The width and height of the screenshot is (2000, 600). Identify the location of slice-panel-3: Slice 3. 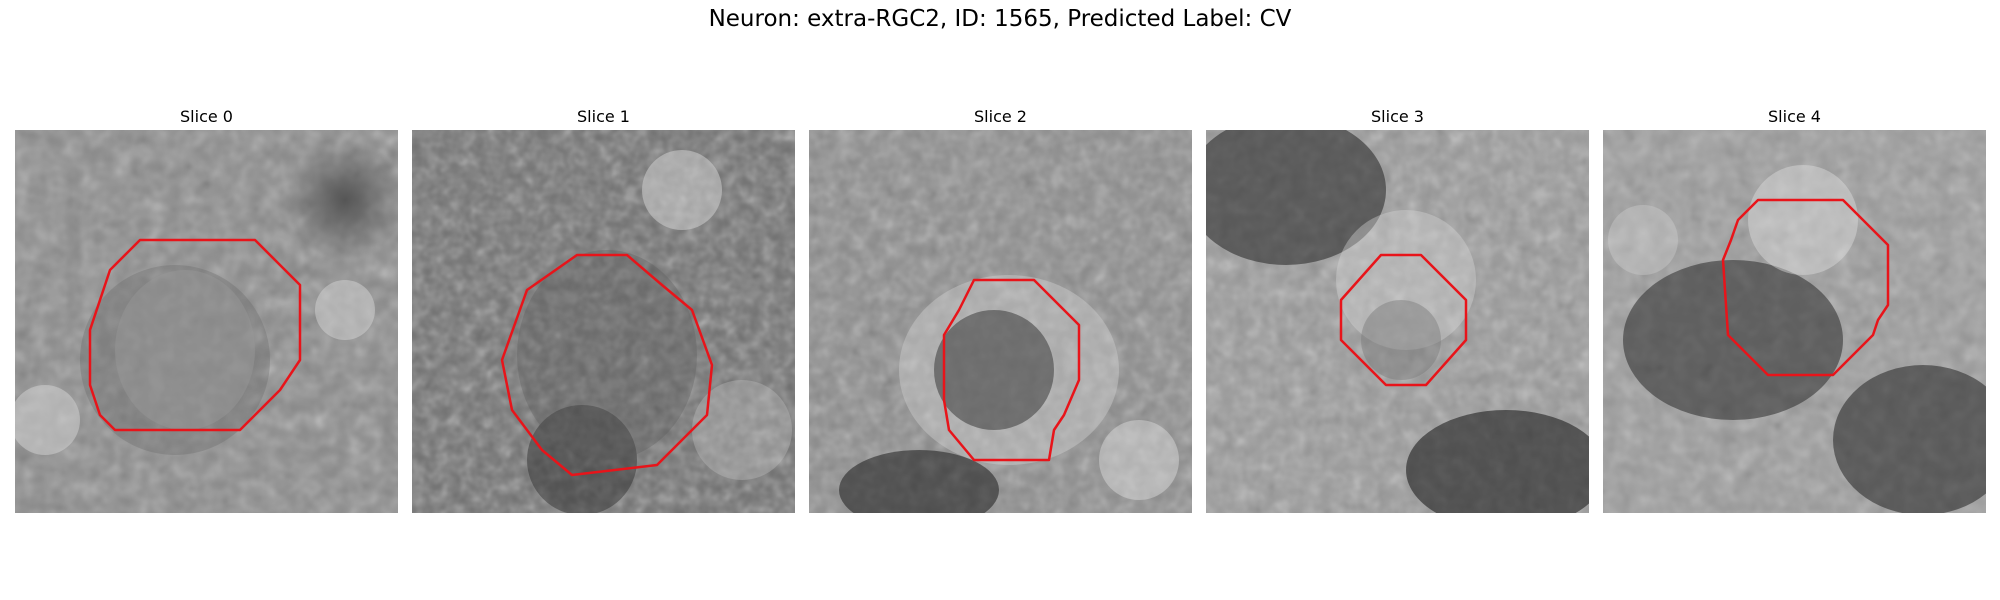
(1397, 308).